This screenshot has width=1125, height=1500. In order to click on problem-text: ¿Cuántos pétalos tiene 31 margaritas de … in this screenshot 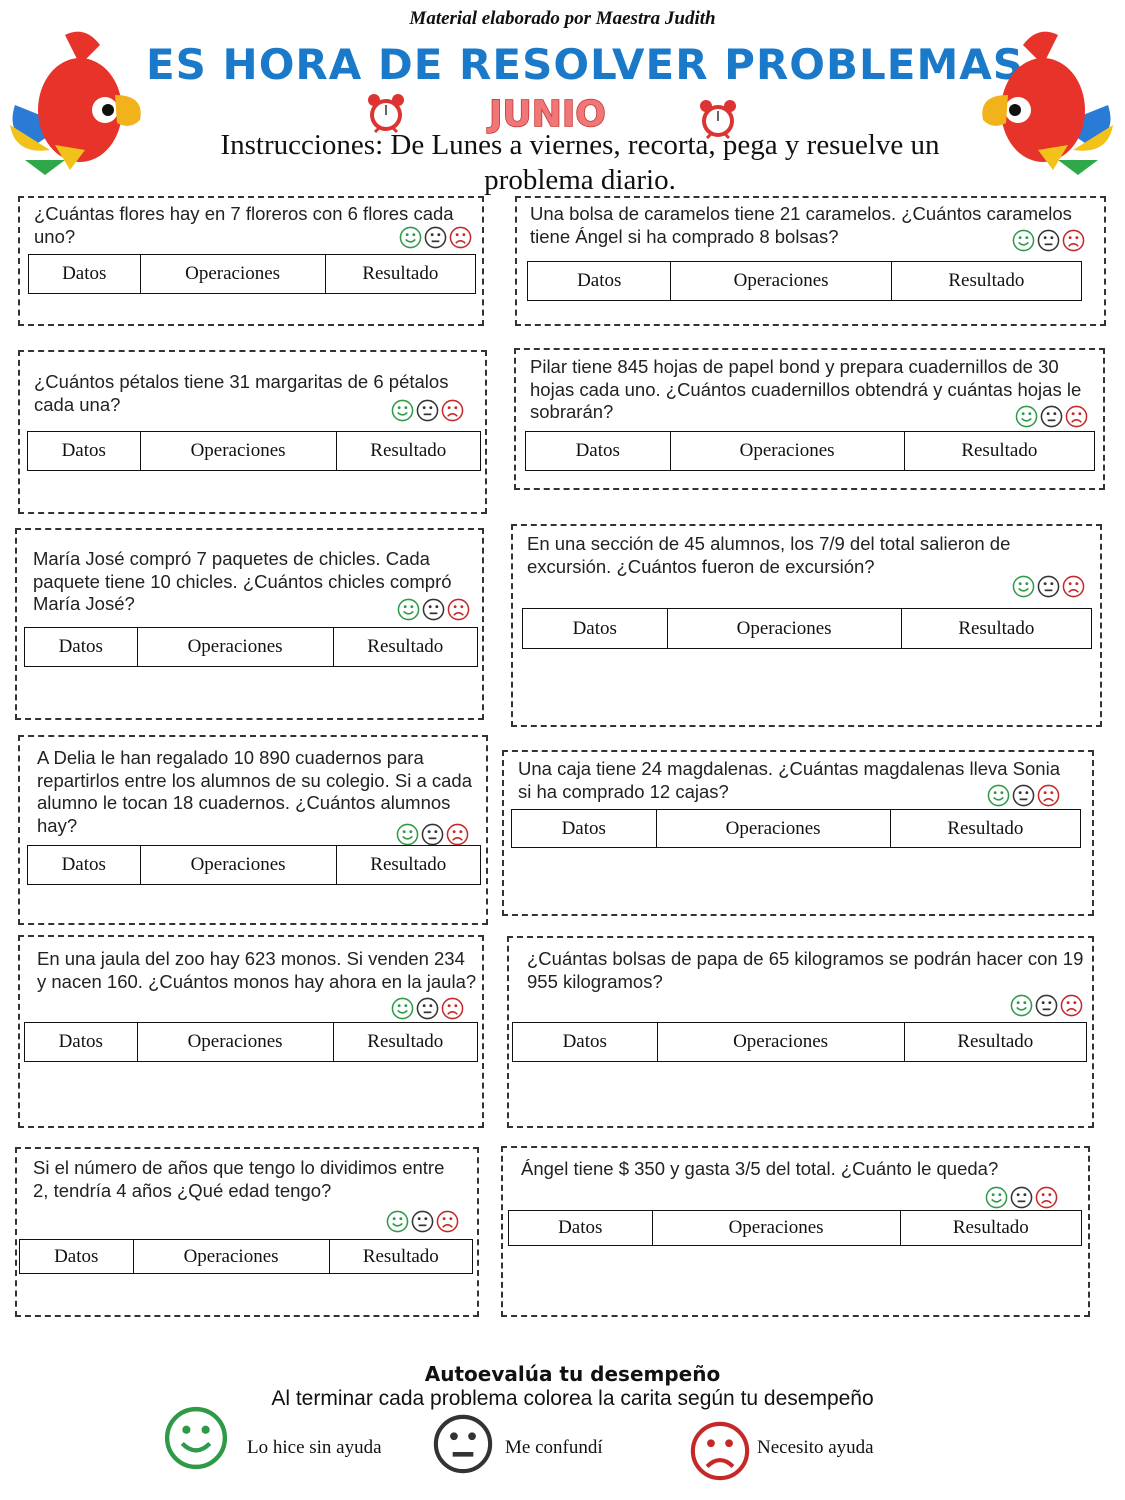, I will do `click(241, 393)`.